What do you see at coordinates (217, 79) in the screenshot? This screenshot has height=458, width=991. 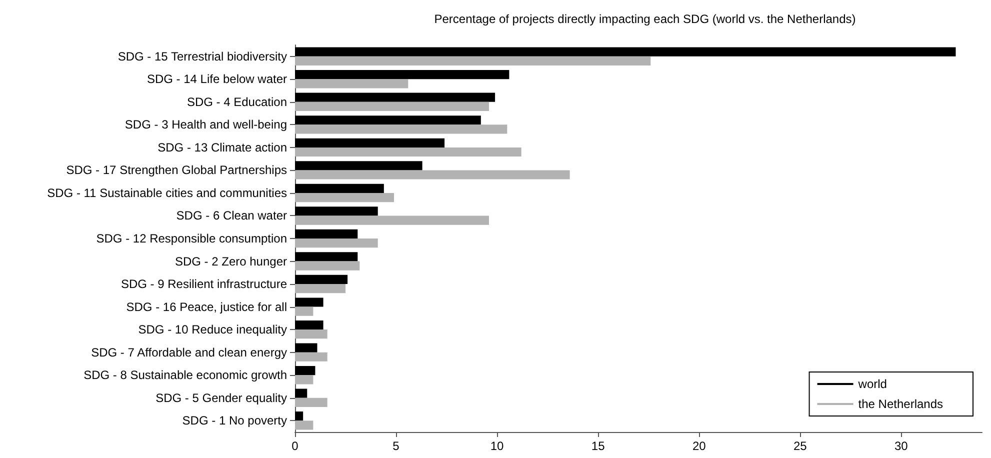 I see `y-tick-label: SDG - 14 Life below water` at bounding box center [217, 79].